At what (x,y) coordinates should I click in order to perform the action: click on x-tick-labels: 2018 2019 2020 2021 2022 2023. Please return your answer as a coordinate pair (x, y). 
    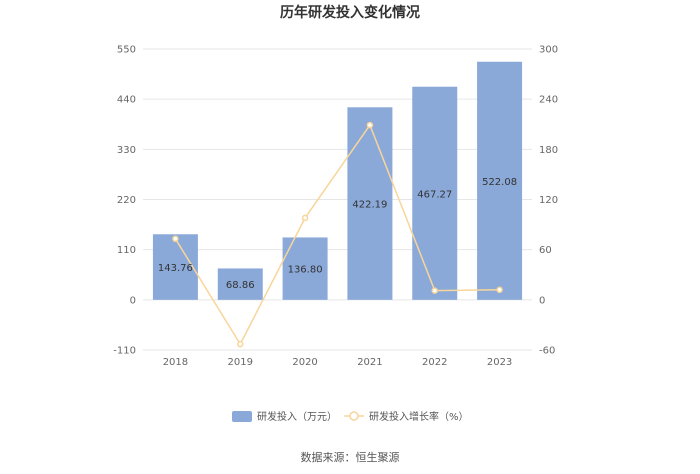
    Looking at the image, I should click on (338, 362).